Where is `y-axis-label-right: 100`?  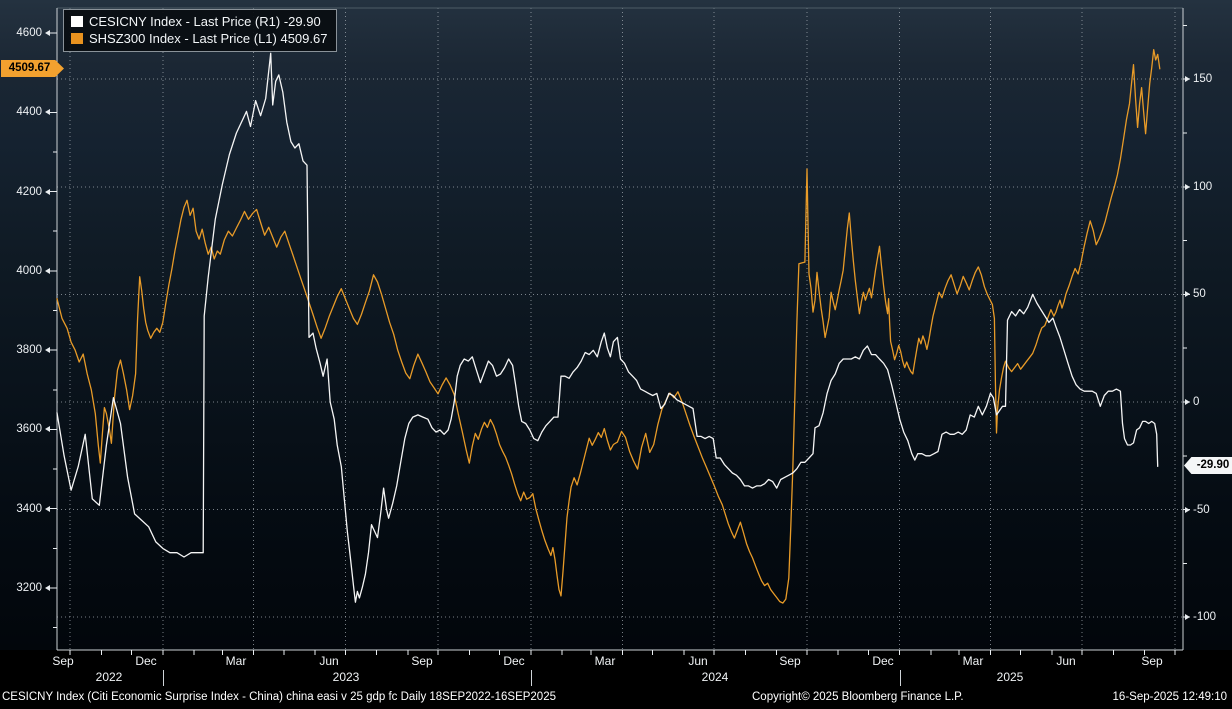
y-axis-label-right: 100 is located at coordinates (1198, 187).